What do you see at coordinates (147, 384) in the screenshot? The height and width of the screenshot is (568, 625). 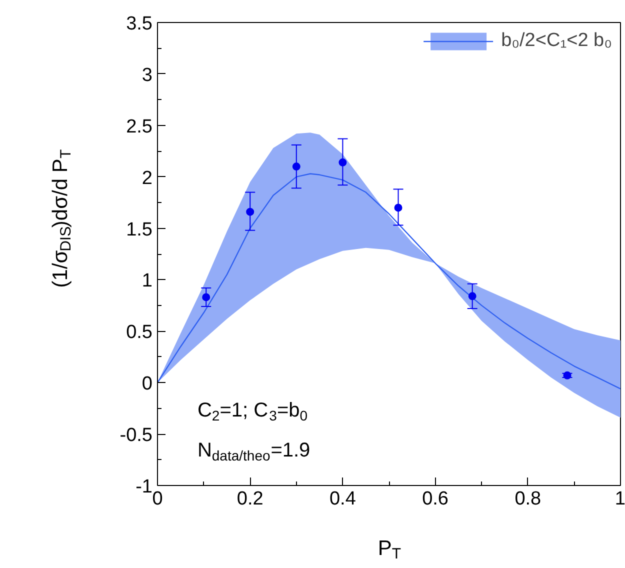 I see `y-tick-label: 0` at bounding box center [147, 384].